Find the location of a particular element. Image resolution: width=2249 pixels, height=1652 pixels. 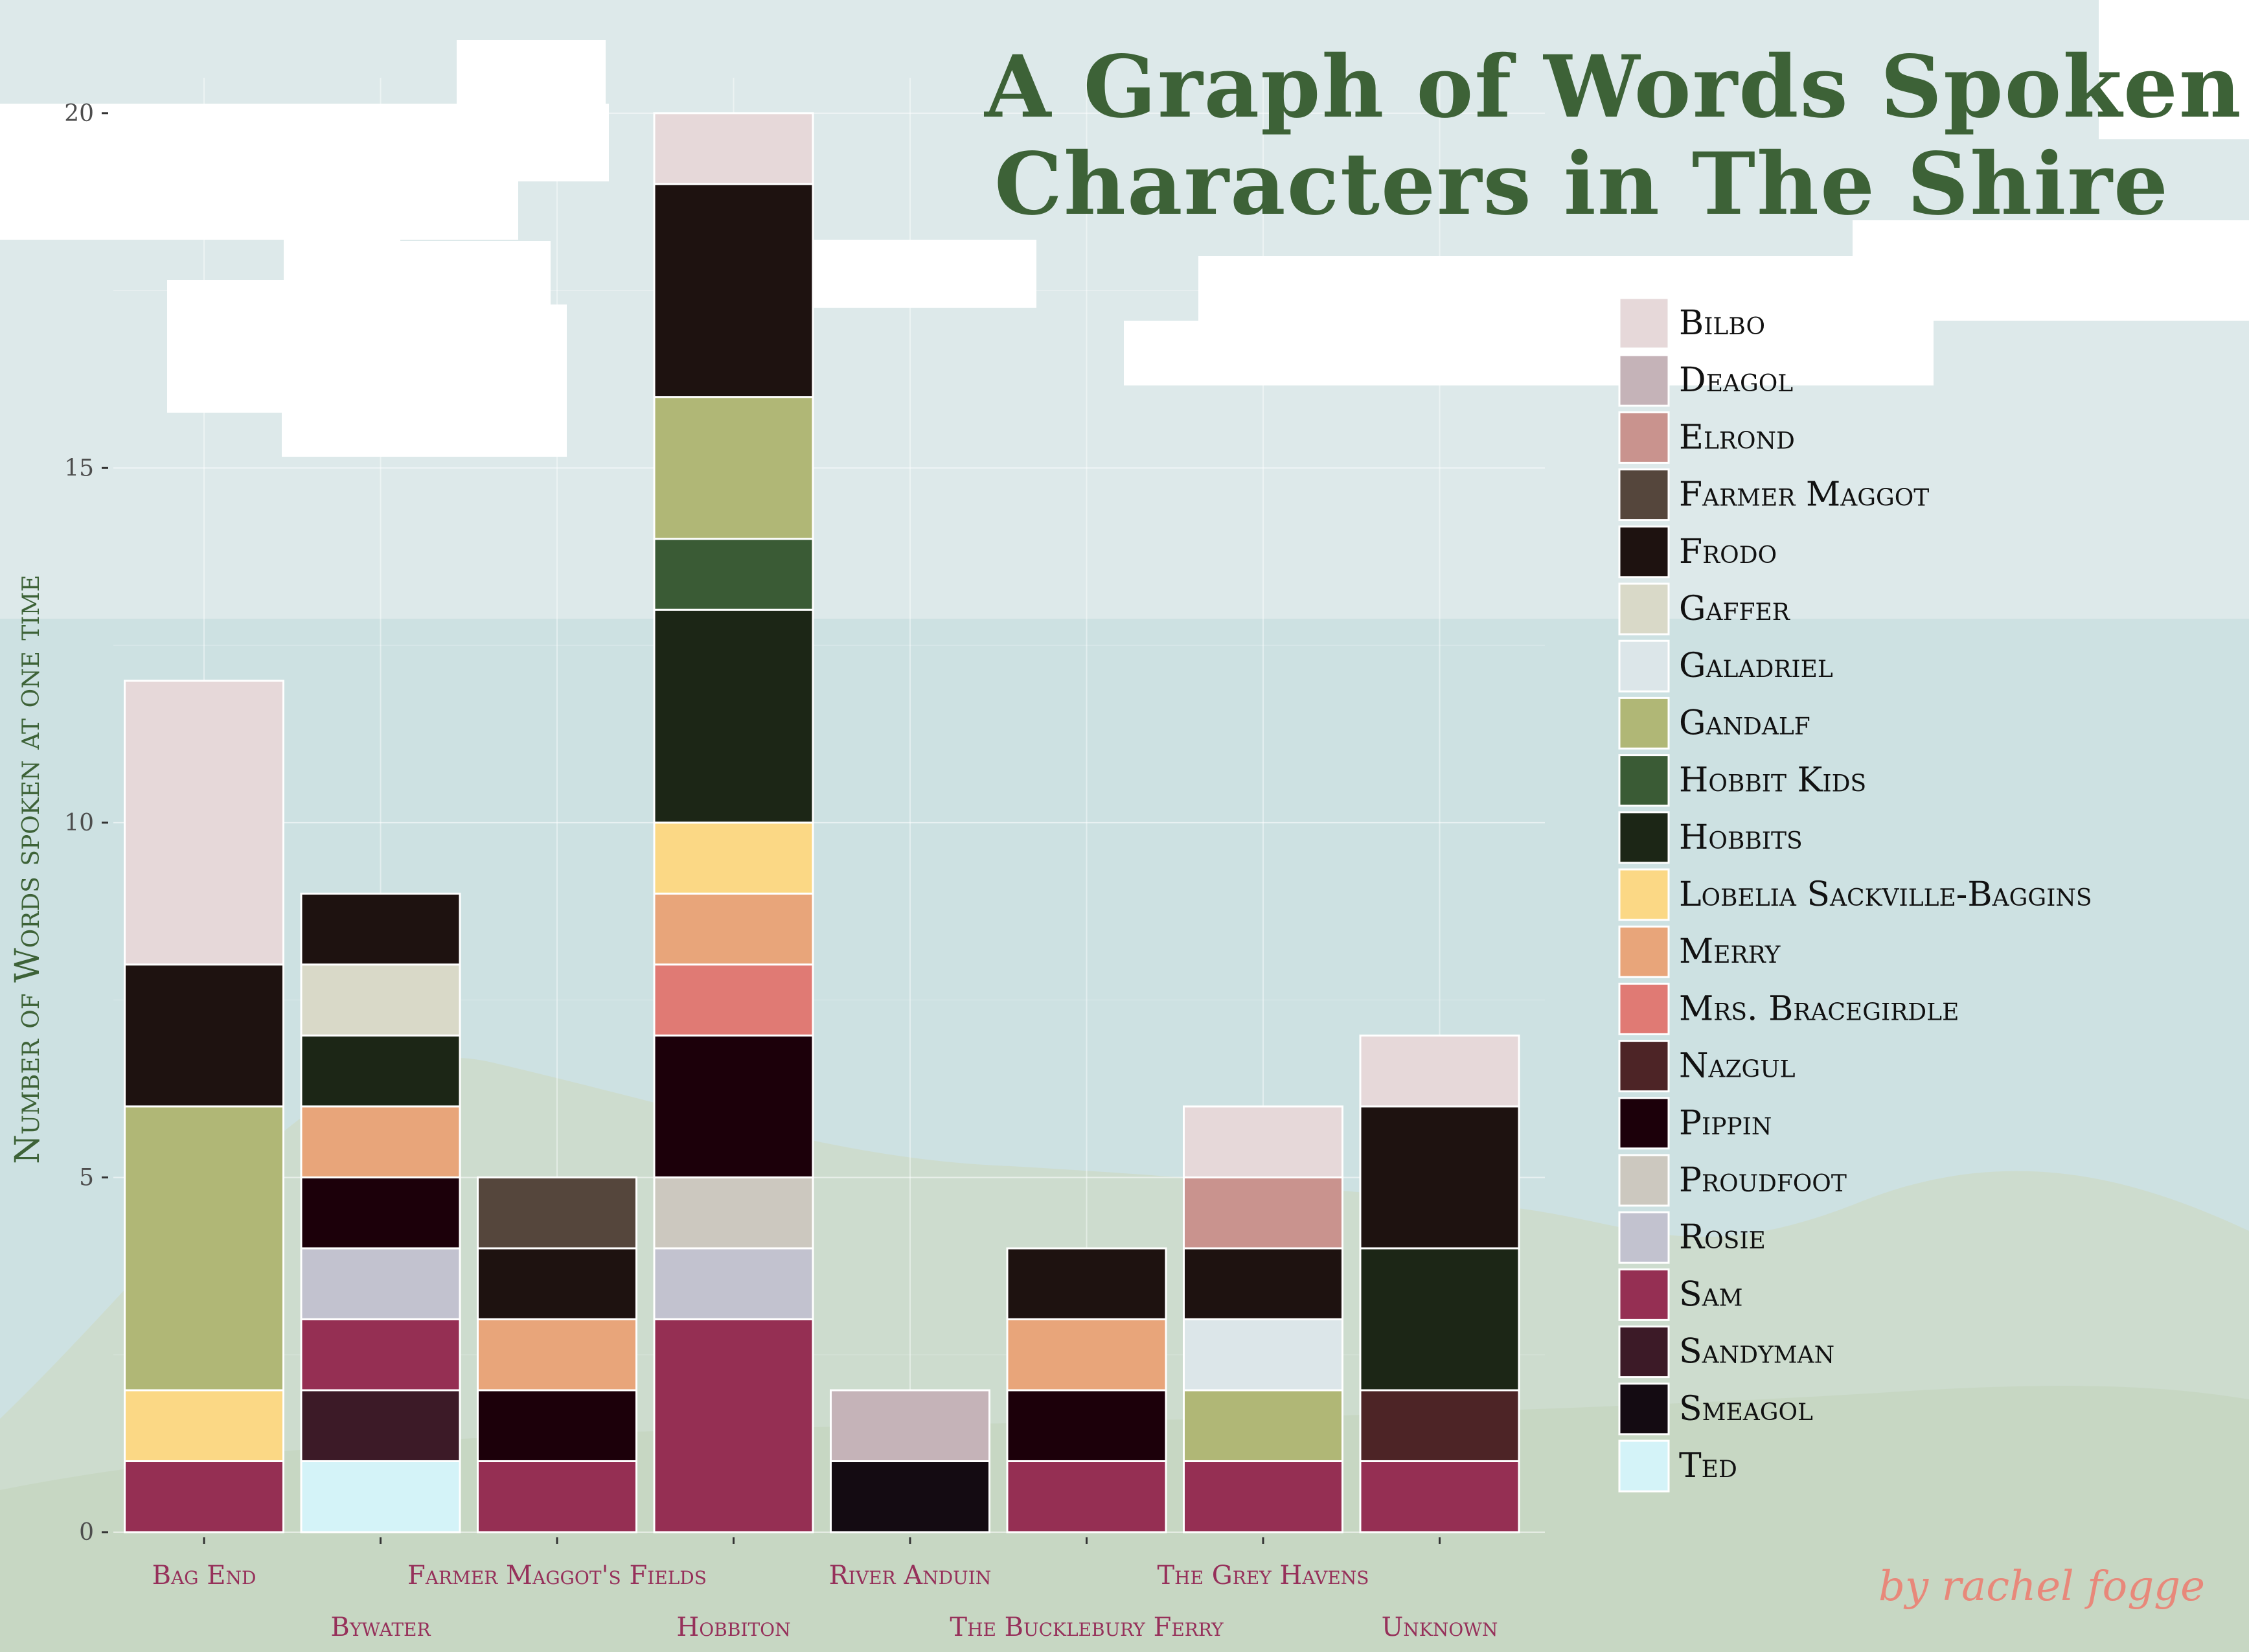

x-tick-label: Unknown is located at coordinates (1440, 1627).